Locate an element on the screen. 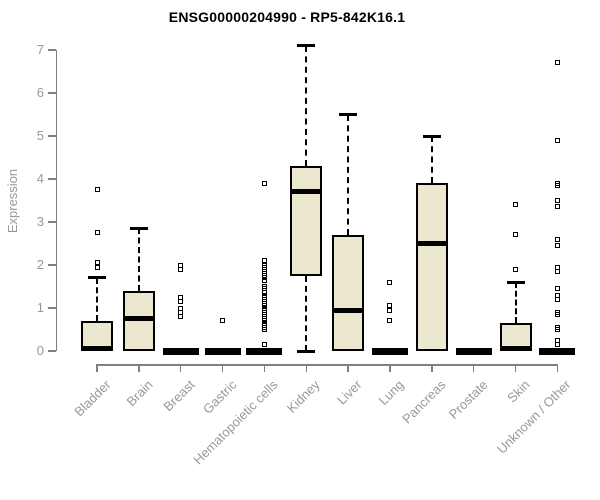 The height and width of the screenshot is (500, 600). whisker-cap-kidney is located at coordinates (306, 46).